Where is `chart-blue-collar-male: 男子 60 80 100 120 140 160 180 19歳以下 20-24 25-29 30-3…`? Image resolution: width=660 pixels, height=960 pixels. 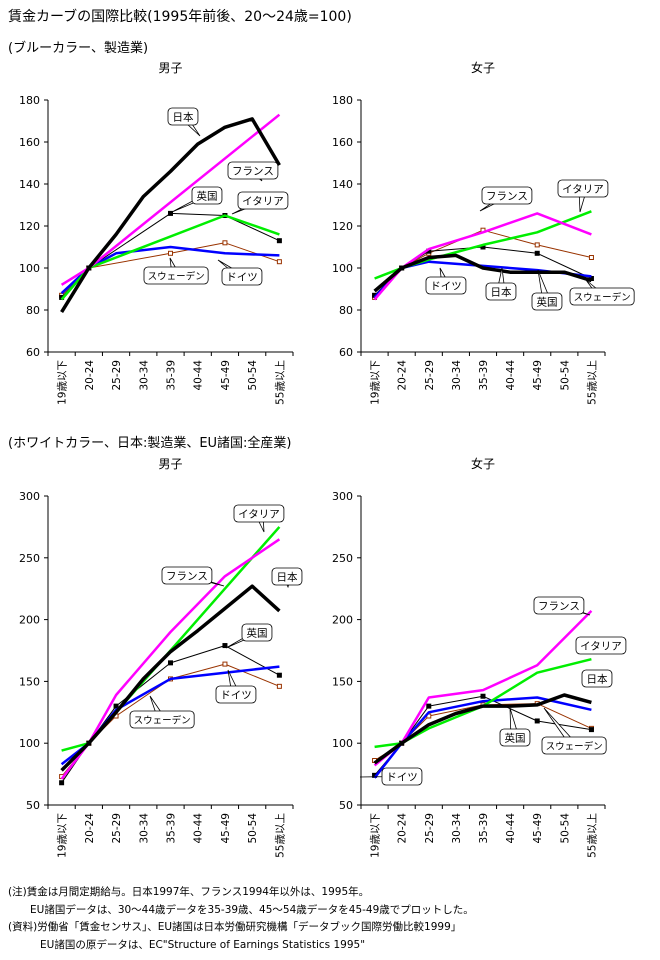 chart-blue-collar-male: 男子 60 80 100 120 140 160 180 19歳以下 20-24 25-29 30-3… is located at coordinates (156, 233).